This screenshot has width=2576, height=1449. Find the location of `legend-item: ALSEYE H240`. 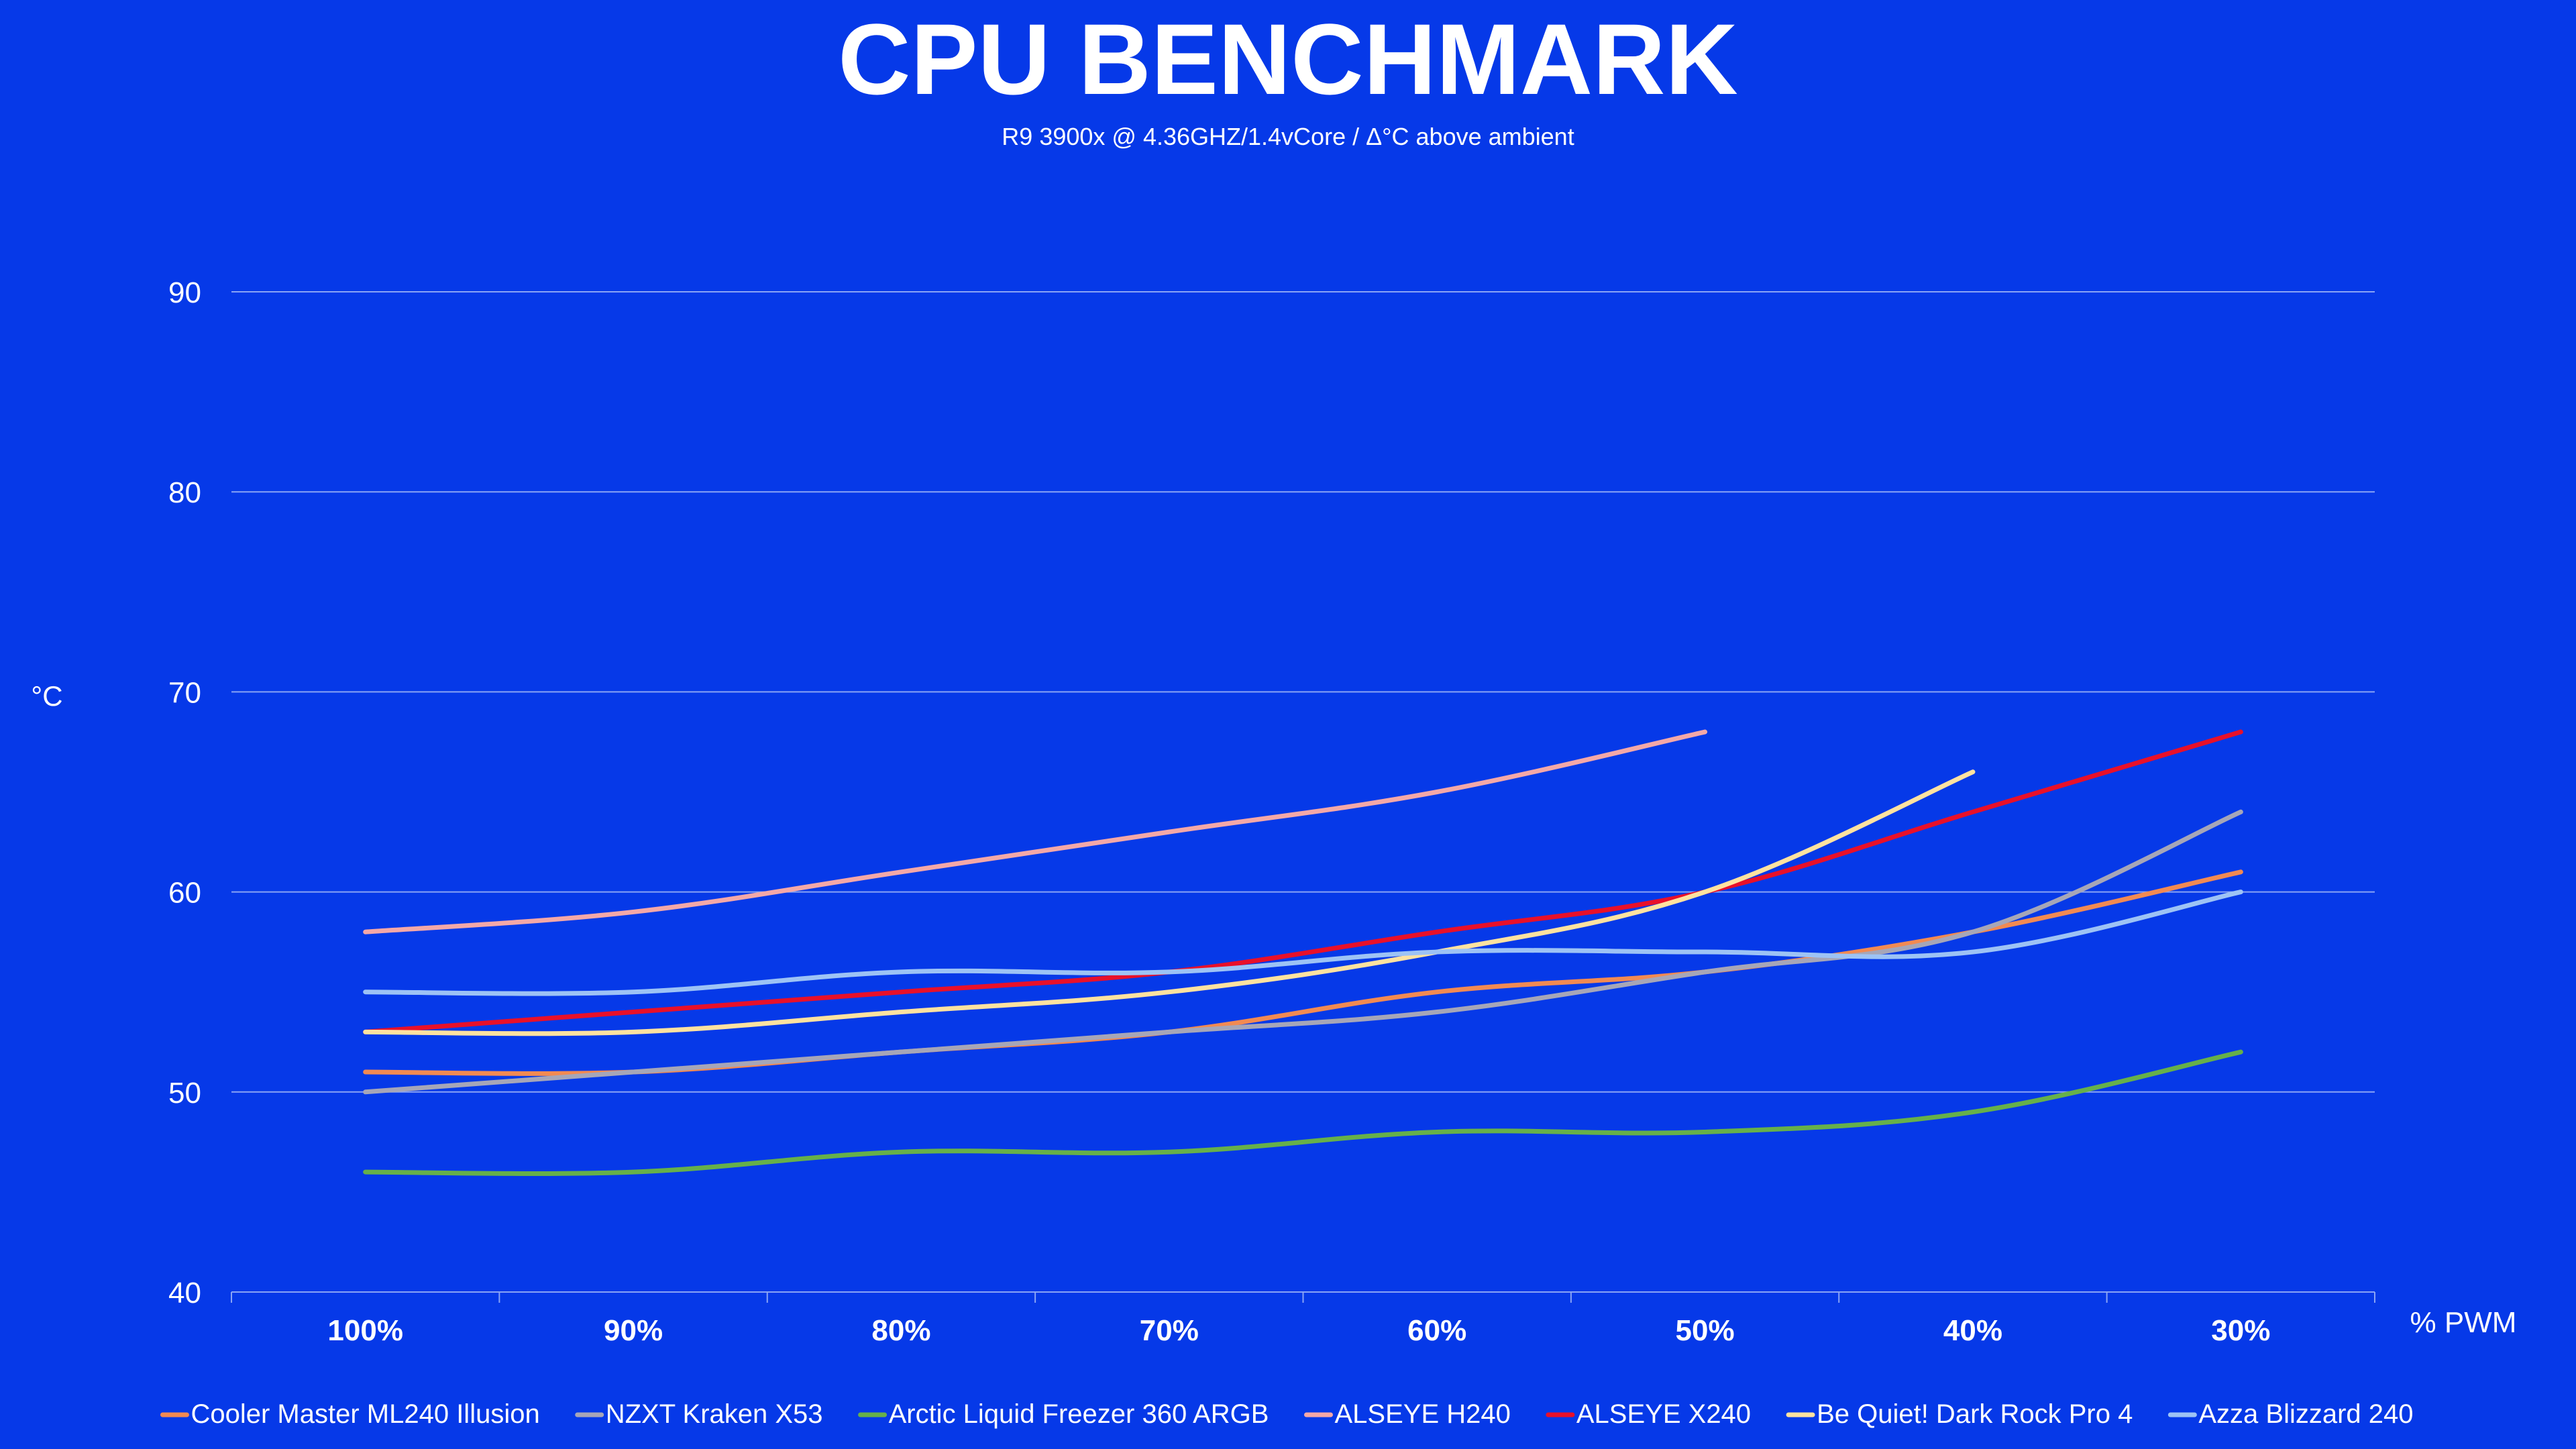

legend-item: ALSEYE H240 is located at coordinates (1407, 1414).